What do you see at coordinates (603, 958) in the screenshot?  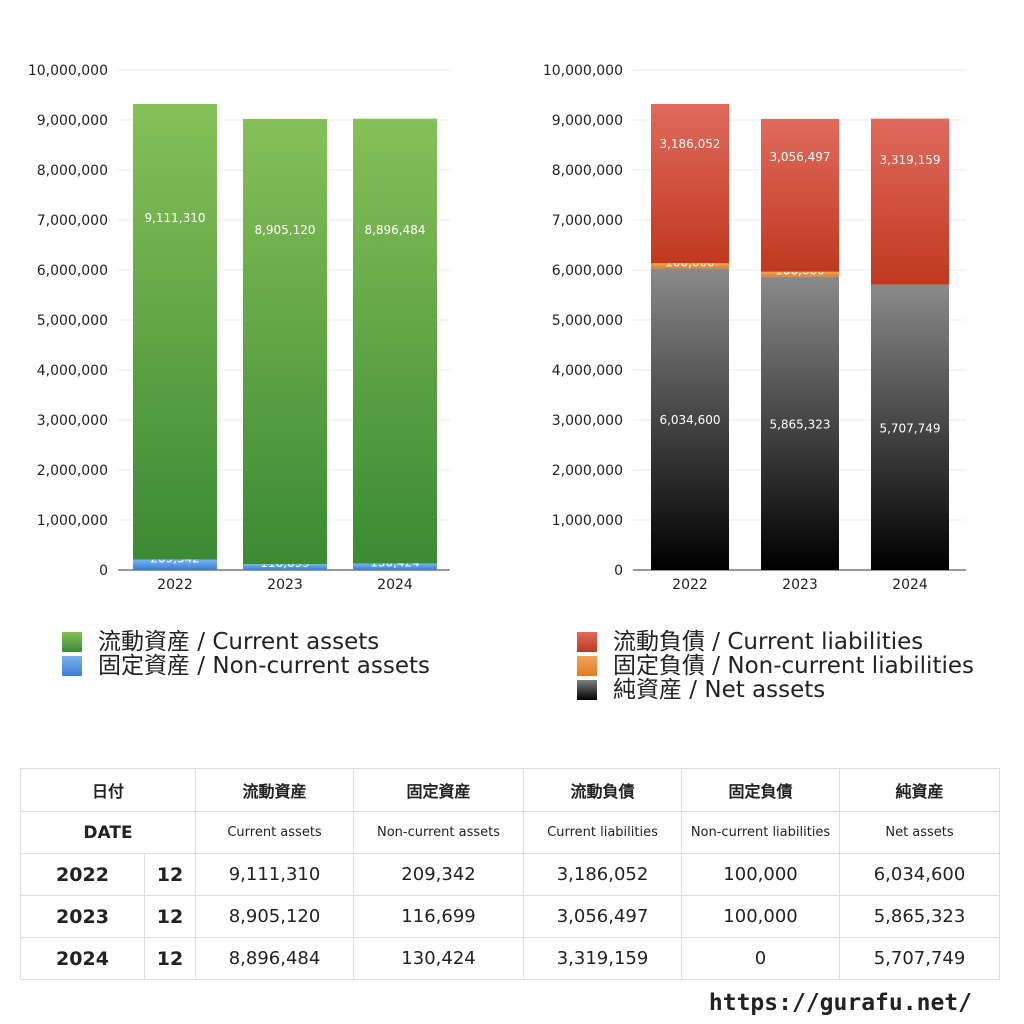 I see `table-cell: 3,319,159` at bounding box center [603, 958].